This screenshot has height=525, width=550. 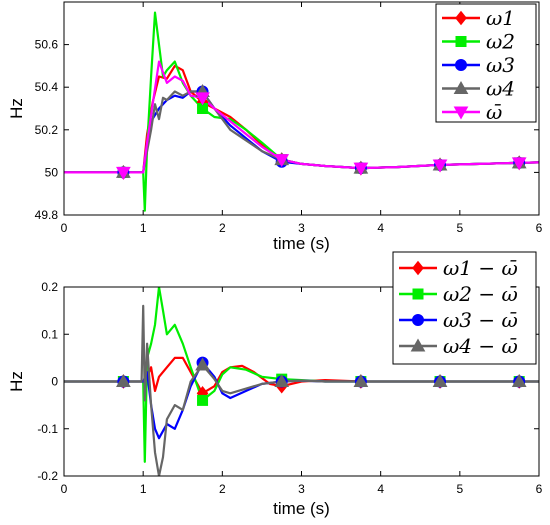 I want to click on y-tick-label: 0, so click(x=54, y=382).